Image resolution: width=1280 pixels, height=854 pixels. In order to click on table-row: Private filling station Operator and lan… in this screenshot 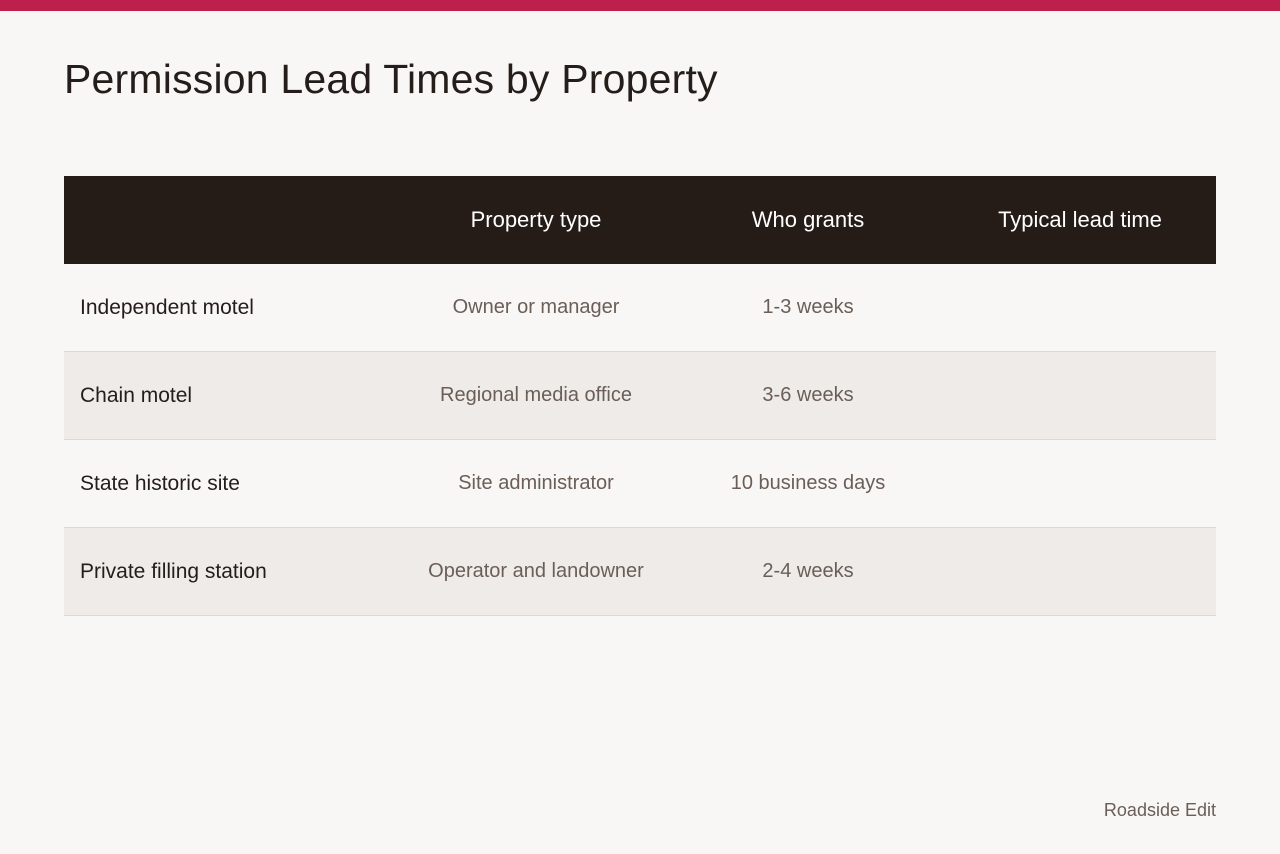, I will do `click(640, 572)`.